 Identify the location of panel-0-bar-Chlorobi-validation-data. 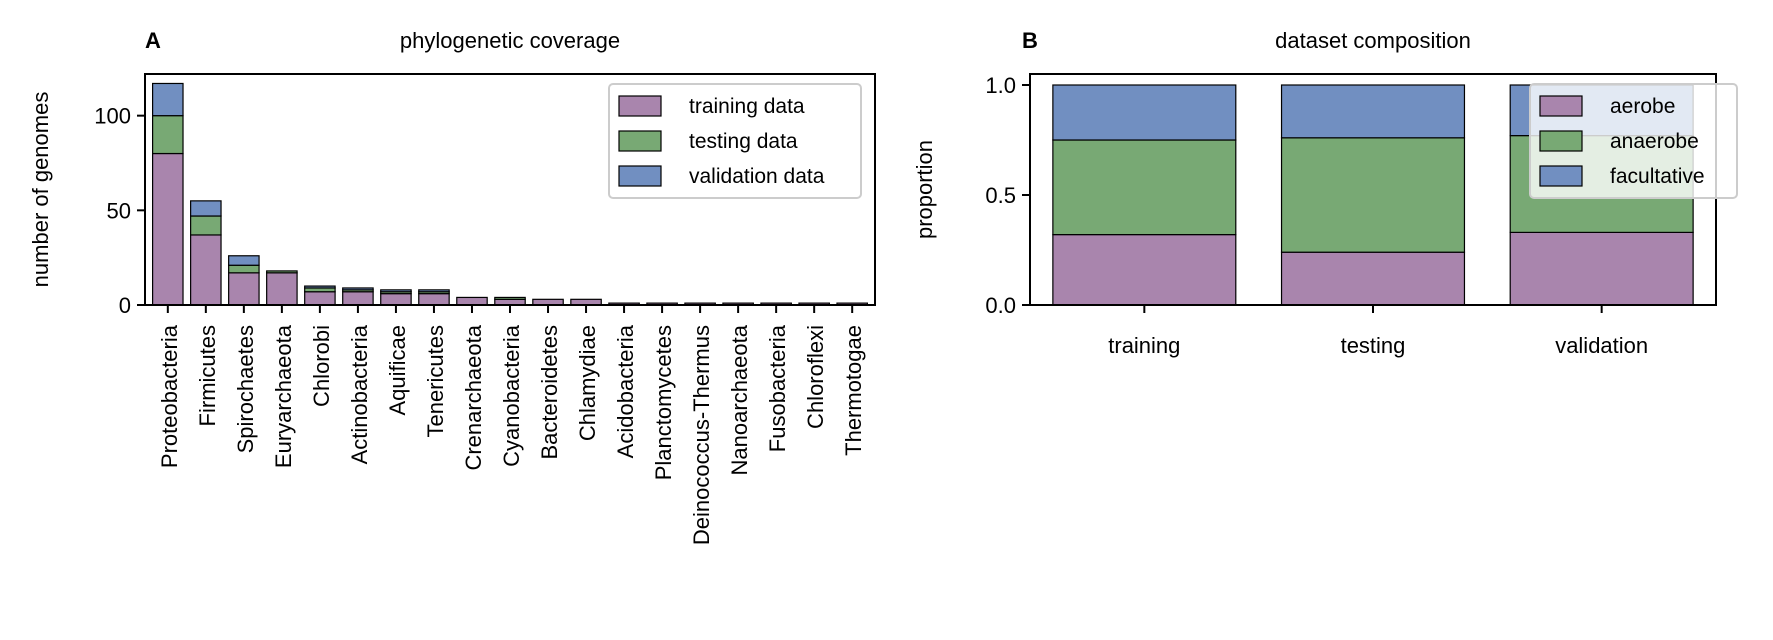
(320, 287).